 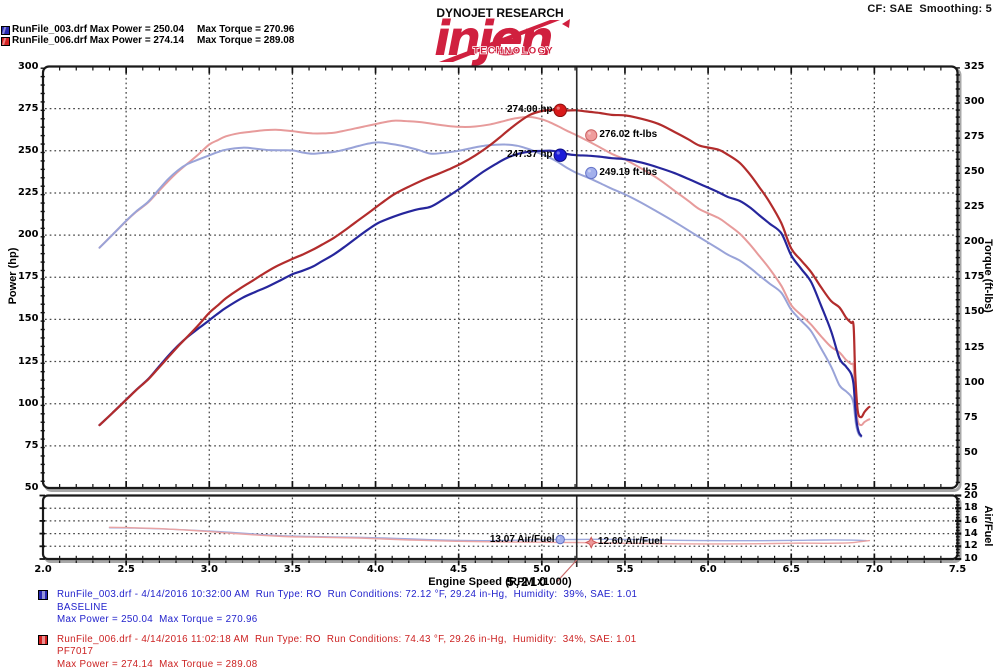 I want to click on cursor-label-blue-af: 13.07 Air/Fuel, so click(x=522, y=539).